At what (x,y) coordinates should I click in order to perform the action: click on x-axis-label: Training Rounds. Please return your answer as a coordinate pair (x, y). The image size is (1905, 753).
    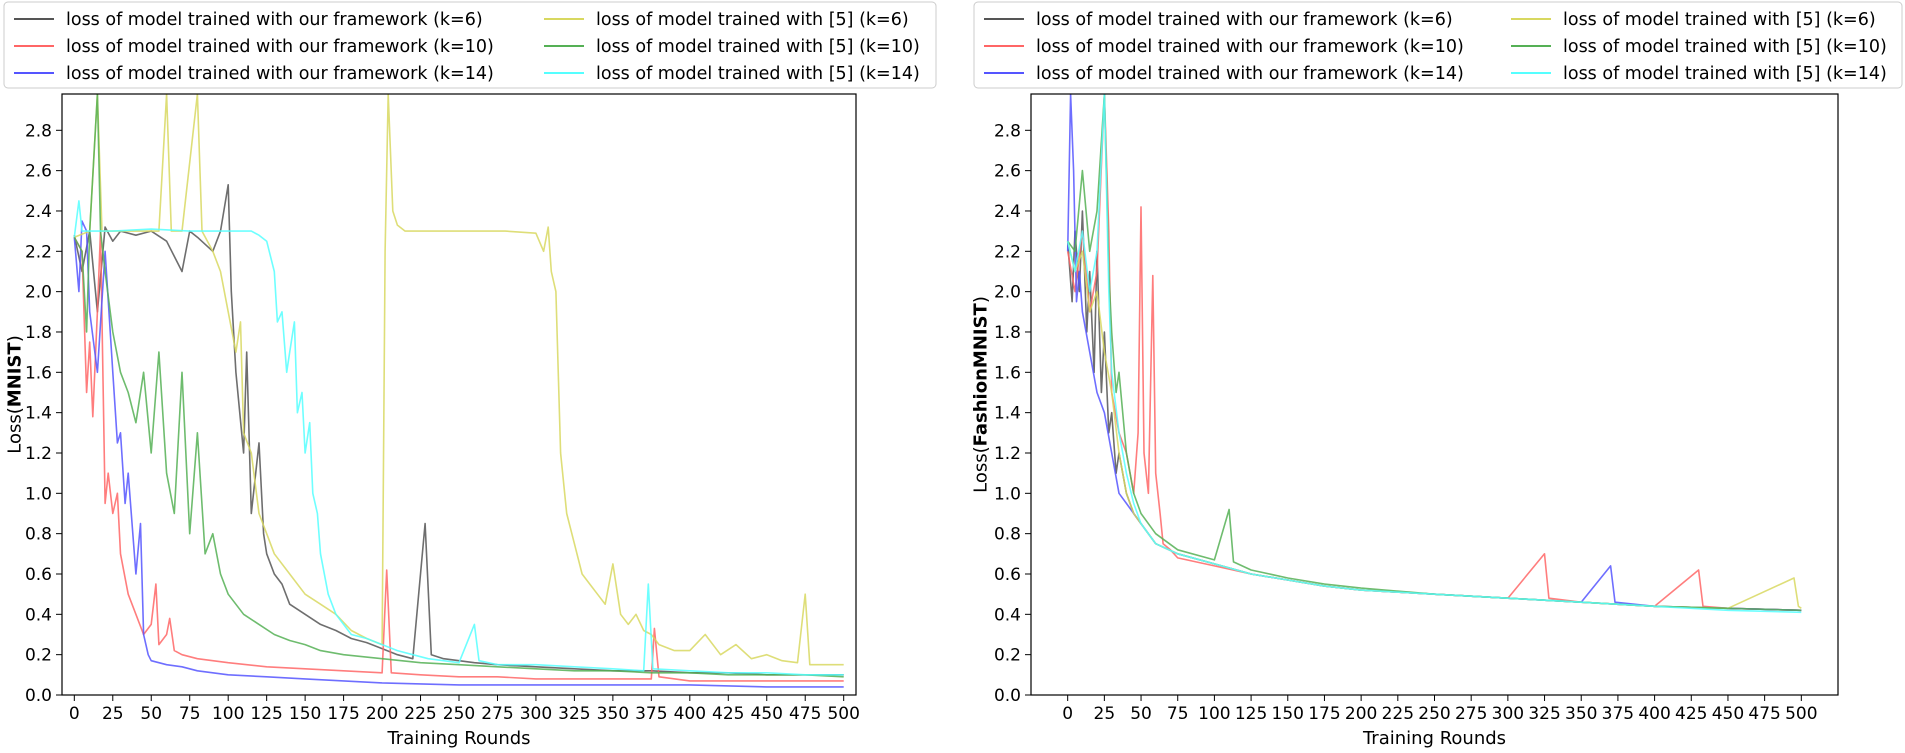
    Looking at the image, I should click on (1434, 738).